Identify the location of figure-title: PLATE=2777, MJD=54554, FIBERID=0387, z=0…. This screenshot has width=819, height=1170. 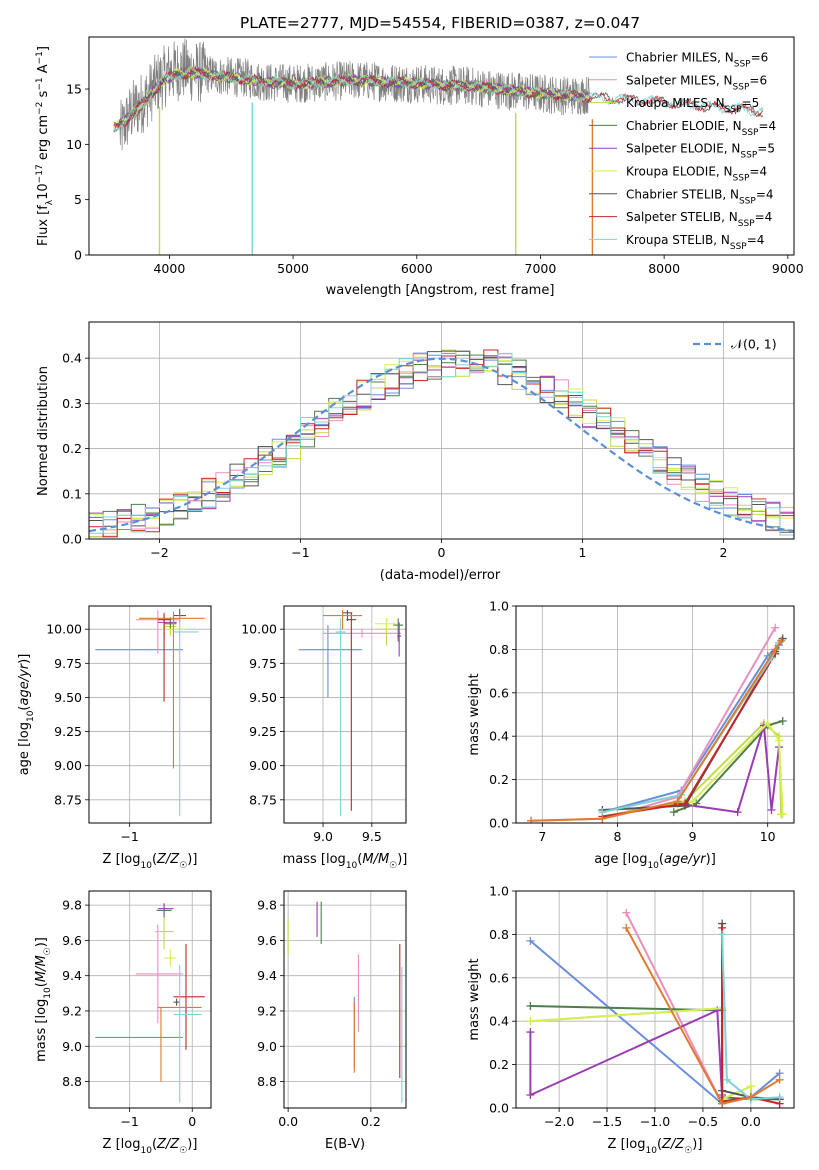
(440, 23).